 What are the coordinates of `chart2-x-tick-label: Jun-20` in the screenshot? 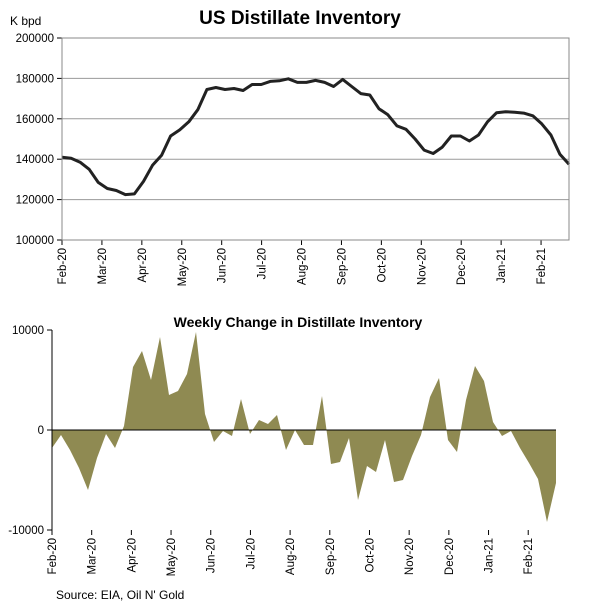 It's located at (212, 555).